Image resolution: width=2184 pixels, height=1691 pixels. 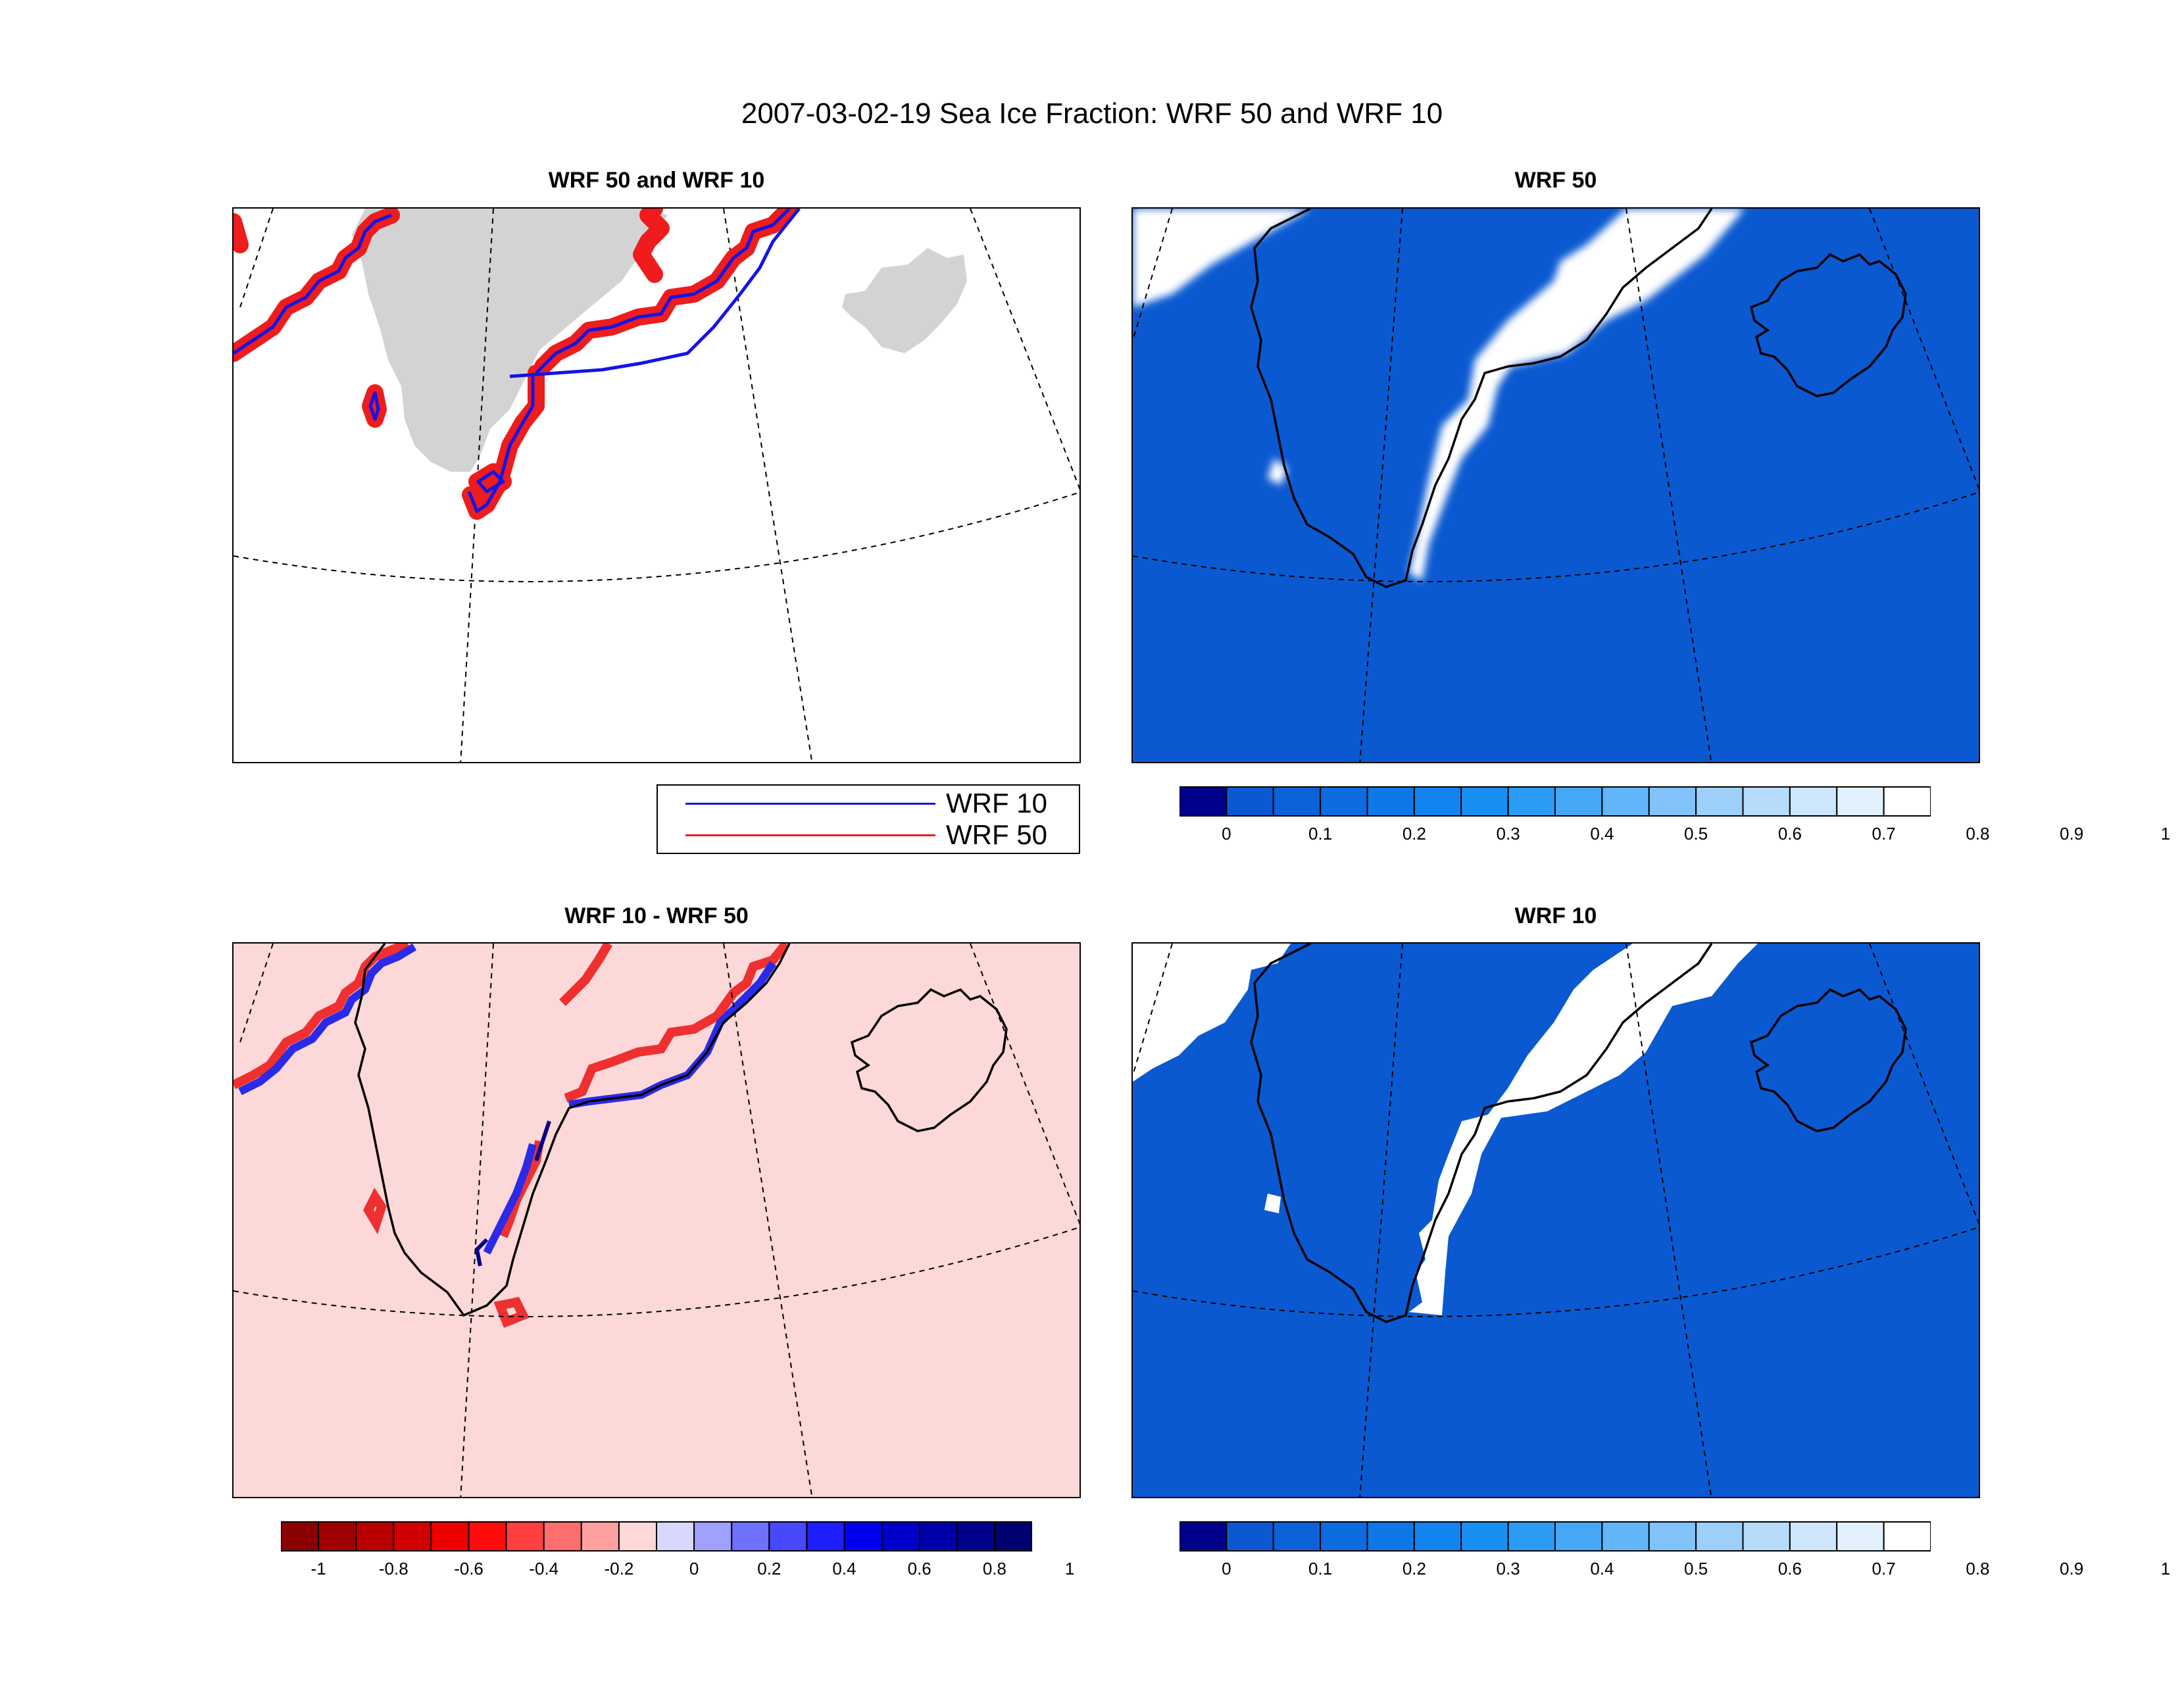 I want to click on colorbar-tick-label: -0.4, so click(x=544, y=1568).